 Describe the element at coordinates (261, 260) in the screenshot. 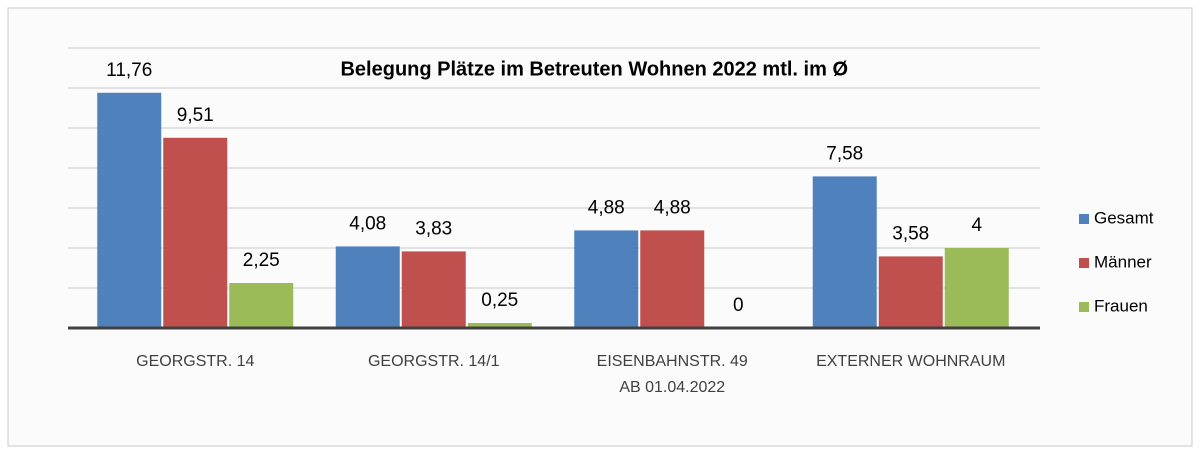

I see `value-label: 2,25` at that location.